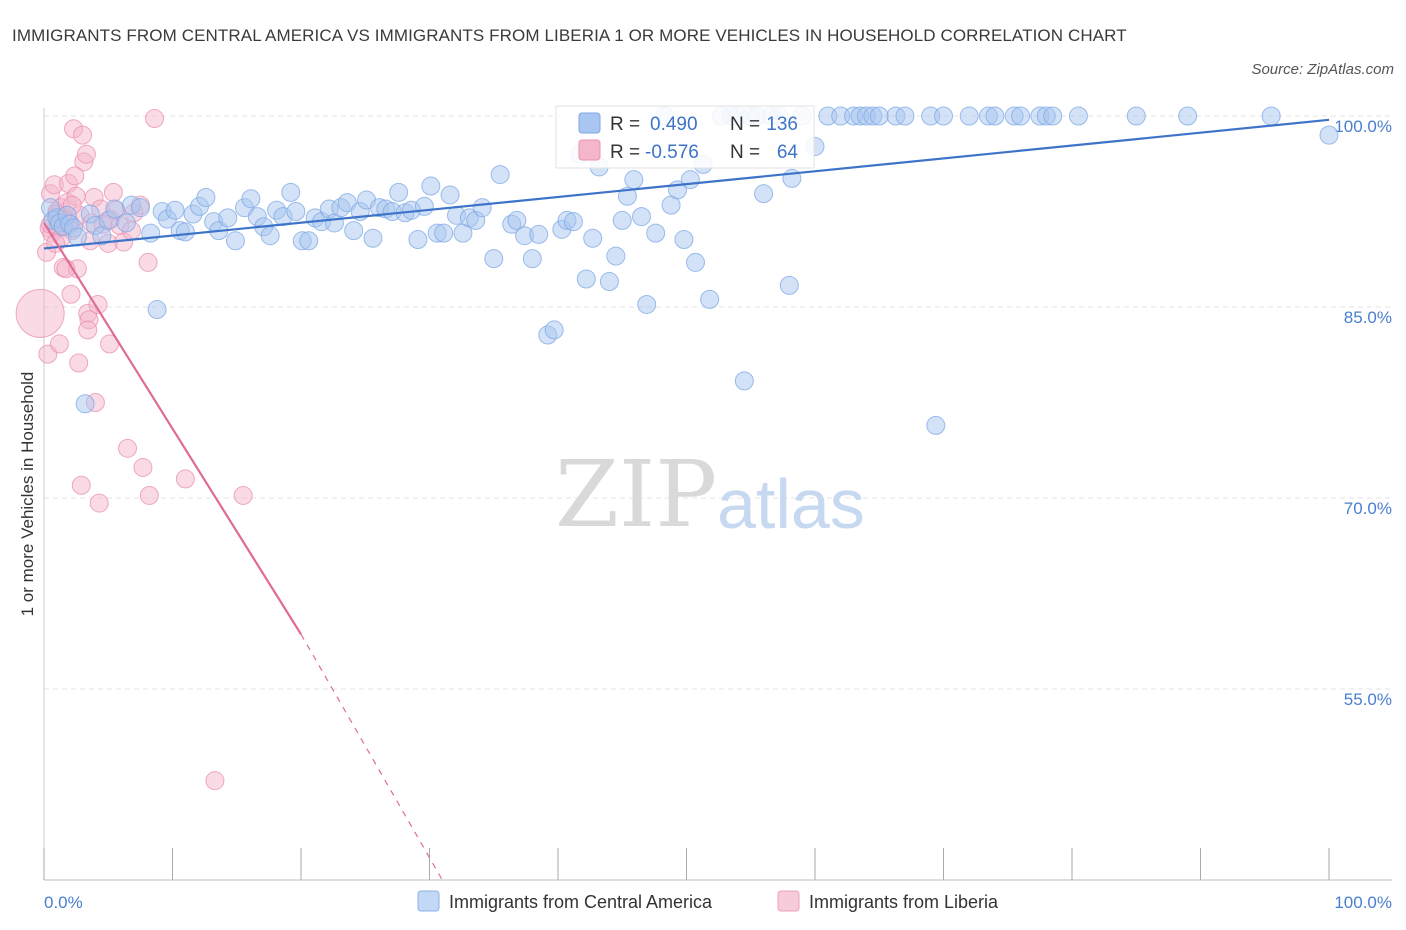  I want to click on stats-blue-r-label: R =, so click(625, 124).